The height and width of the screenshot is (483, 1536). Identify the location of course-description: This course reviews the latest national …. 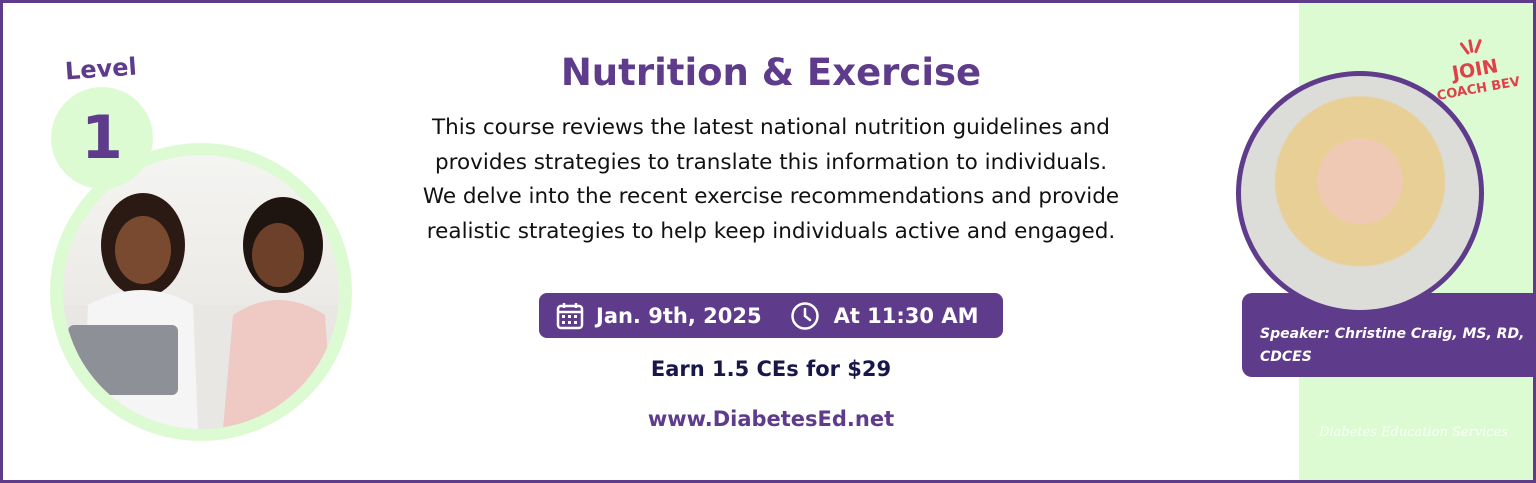
(771, 179).